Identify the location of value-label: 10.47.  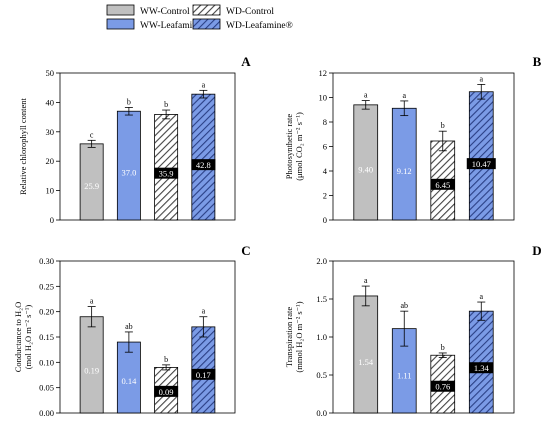
(481, 164).